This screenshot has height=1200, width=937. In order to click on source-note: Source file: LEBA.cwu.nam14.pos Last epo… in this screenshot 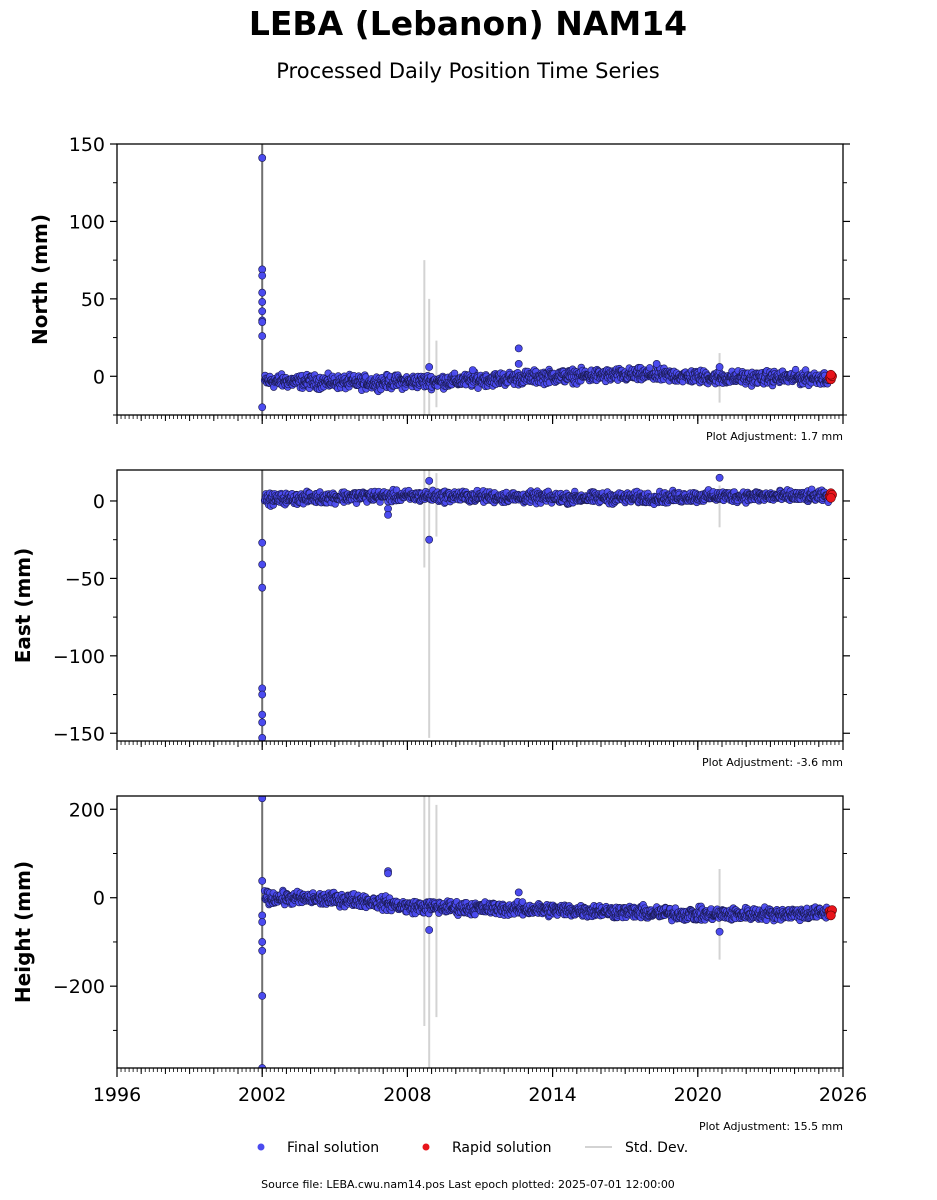, I will do `click(468, 1184)`.